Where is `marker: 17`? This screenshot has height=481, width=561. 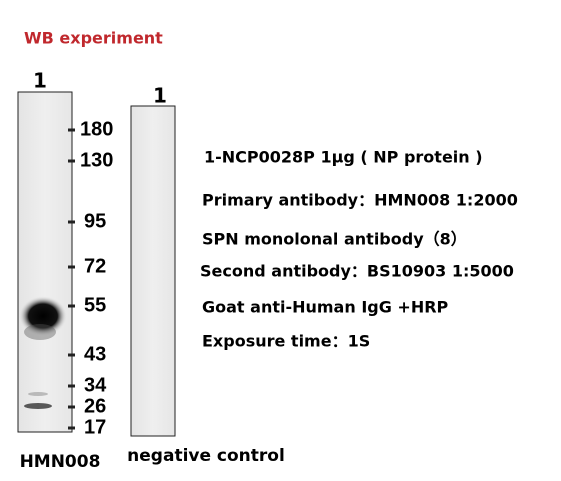 marker: 17 is located at coordinates (95, 427).